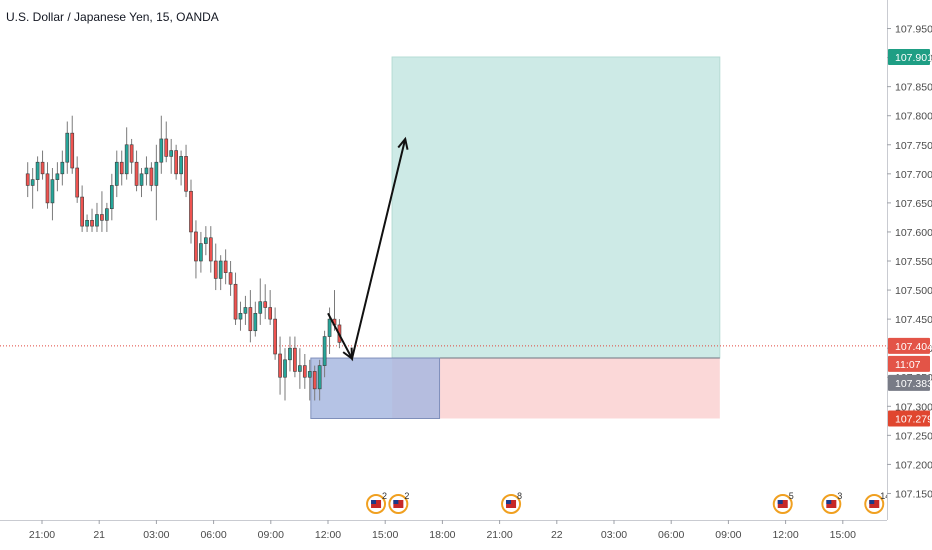 The width and height of the screenshot is (932, 550). Describe the element at coordinates (913, 117) in the screenshot. I see `price-tick-label: 107.800` at that location.